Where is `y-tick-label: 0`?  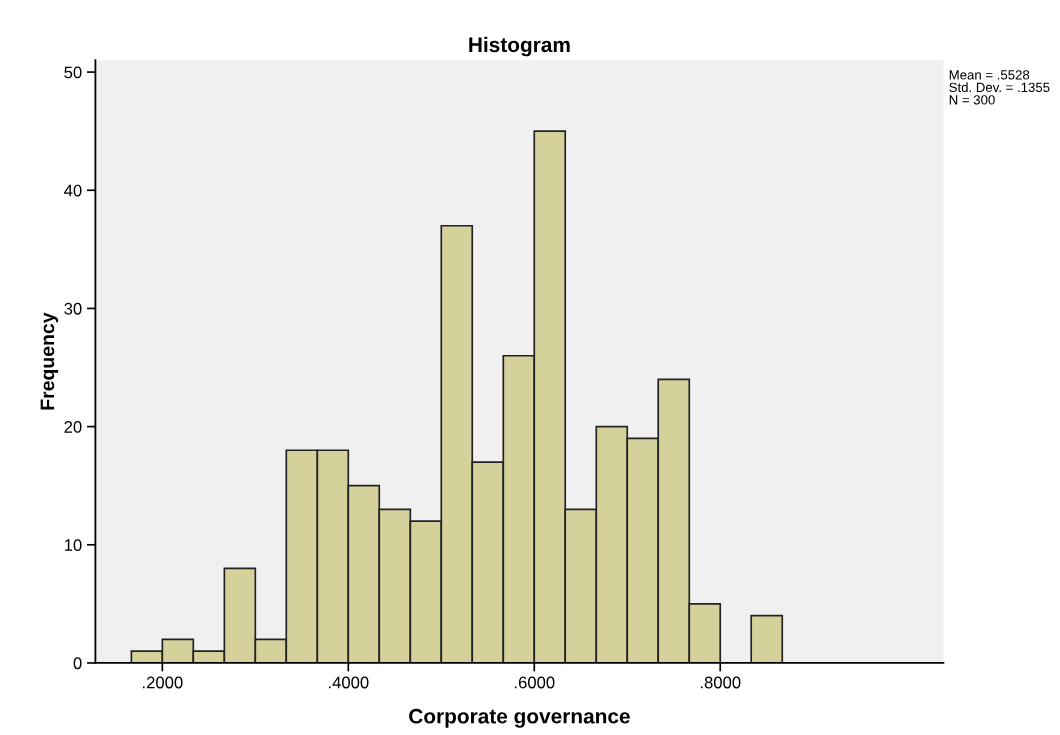
y-tick-label: 0 is located at coordinates (77, 663).